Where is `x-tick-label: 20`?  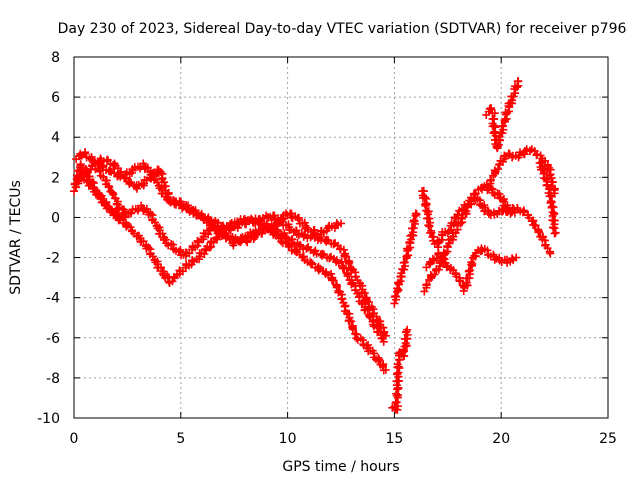
x-tick-label: 20 is located at coordinates (501, 439).